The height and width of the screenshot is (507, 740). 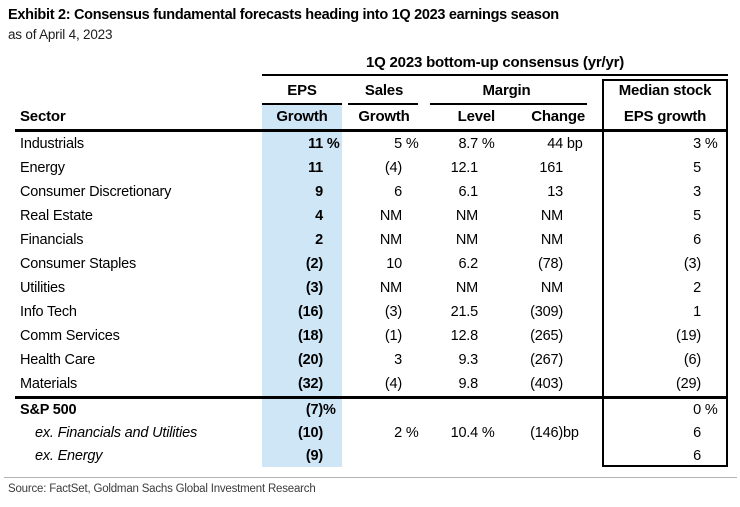 What do you see at coordinates (688, 384) in the screenshot?
I see `value-cell-median: (29)` at bounding box center [688, 384].